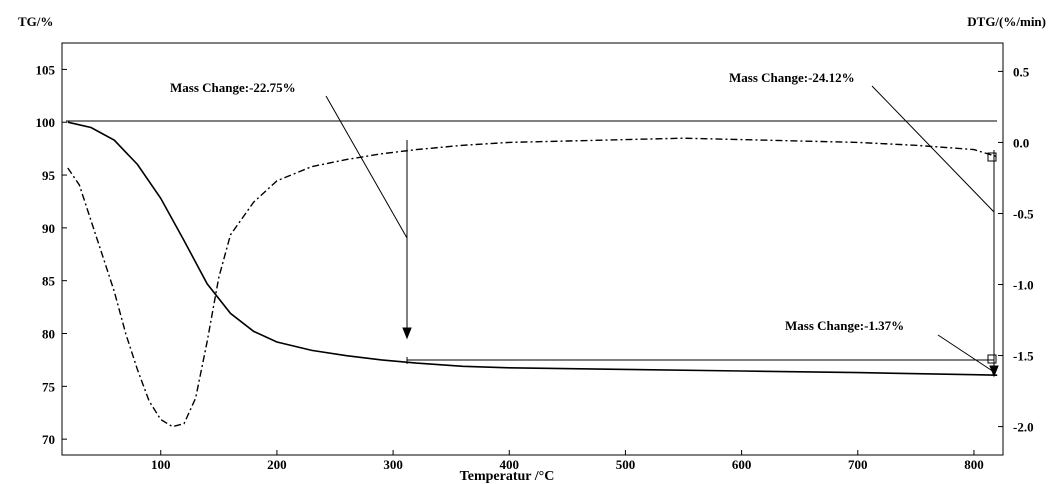 This screenshot has width=1049, height=484. Describe the element at coordinates (49, 386) in the screenshot. I see `y-left-tick-label: 75` at that location.